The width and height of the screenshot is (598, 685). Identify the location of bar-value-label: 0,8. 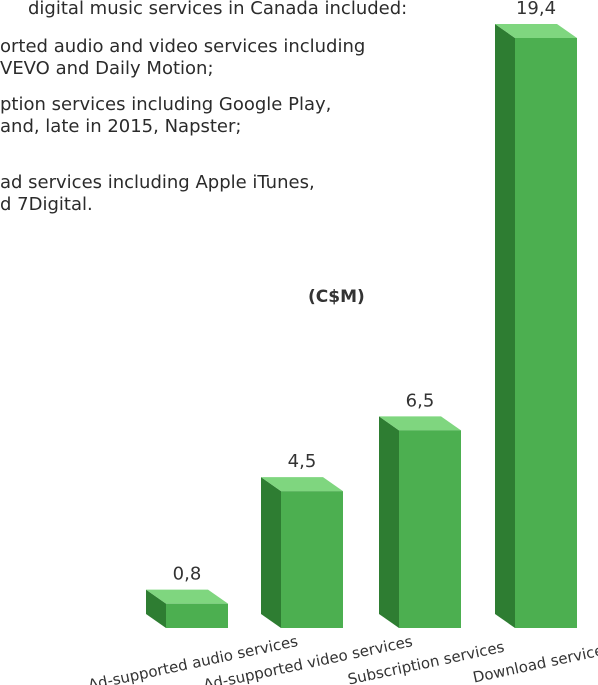
(187, 574).